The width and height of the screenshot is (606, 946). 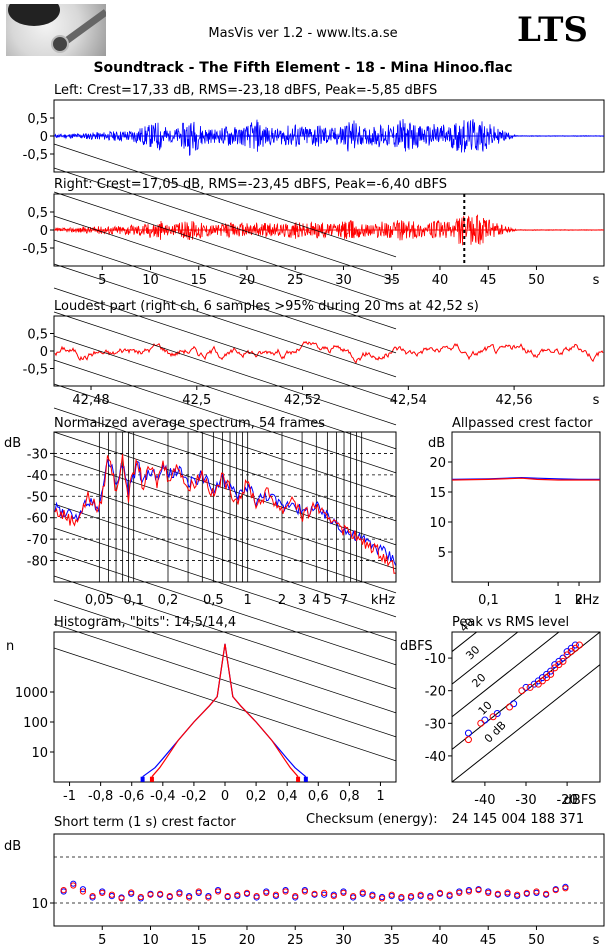 What do you see at coordinates (248, 600) in the screenshot?
I see `spectrum-xtick-label: 1` at bounding box center [248, 600].